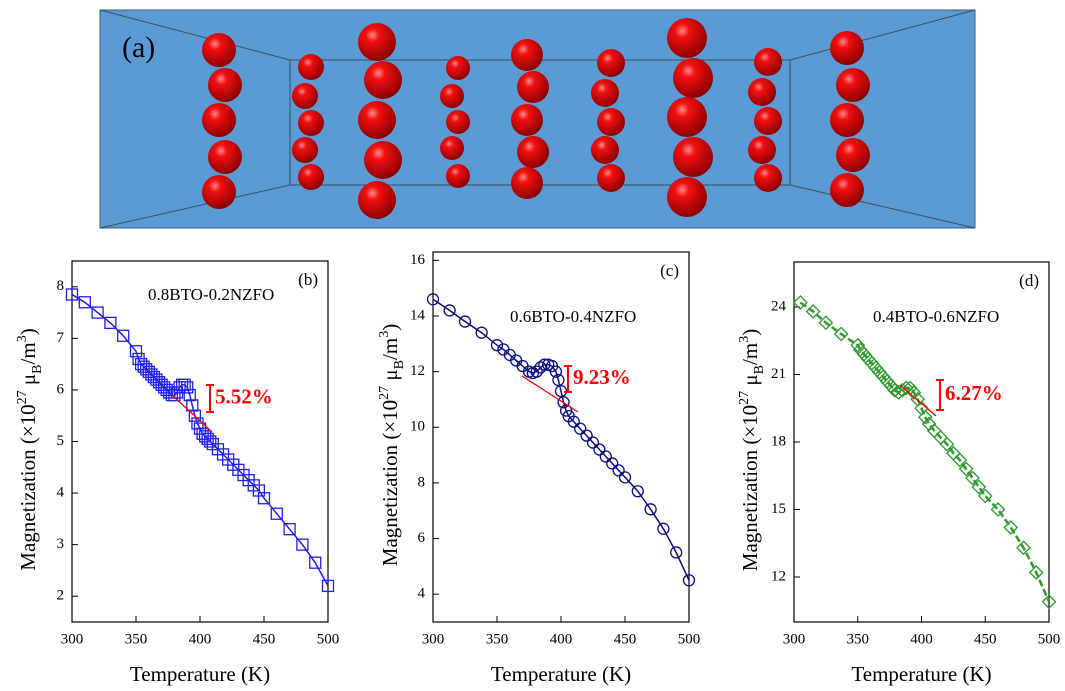 The image size is (1065, 691). What do you see at coordinates (974, 393) in the screenshot?
I see `annotation: 6.27%` at bounding box center [974, 393].